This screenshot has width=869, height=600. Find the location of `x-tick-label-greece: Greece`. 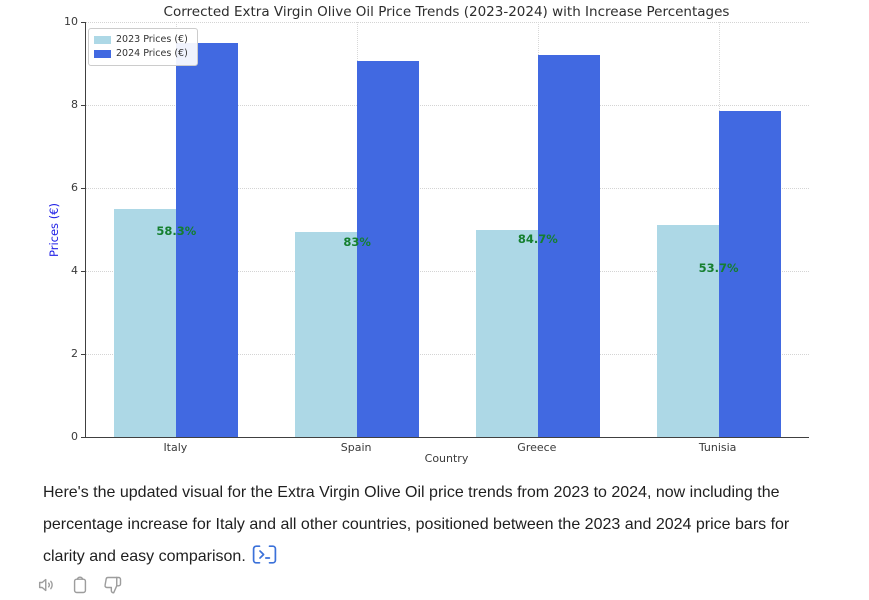

x-tick-label-greece: Greece is located at coordinates (537, 447).